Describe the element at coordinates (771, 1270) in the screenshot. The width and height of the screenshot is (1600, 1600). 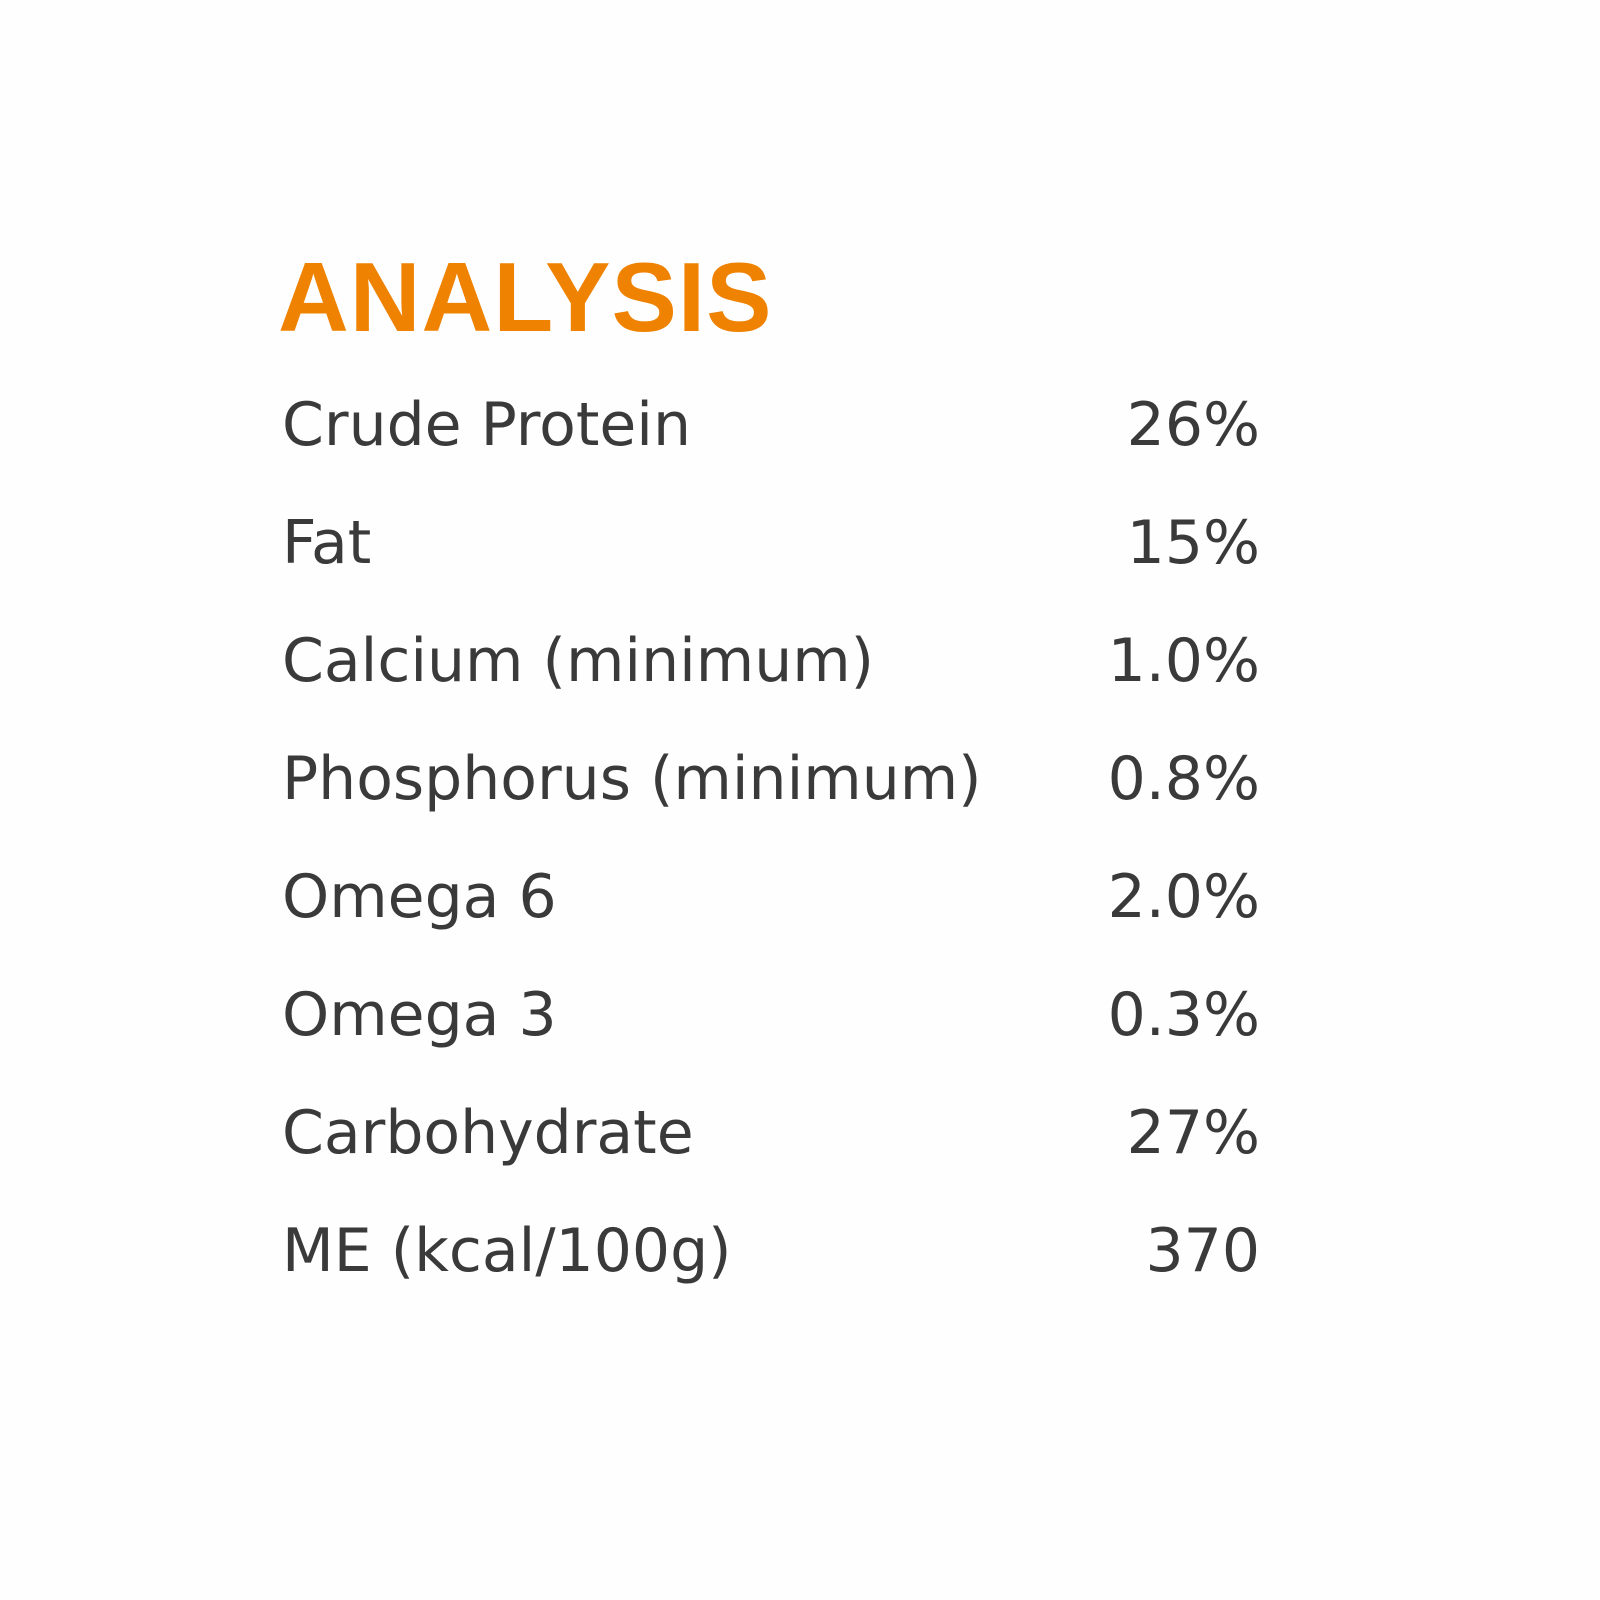
I see `analysis-row: ME (kcal/100g) 370` at that location.